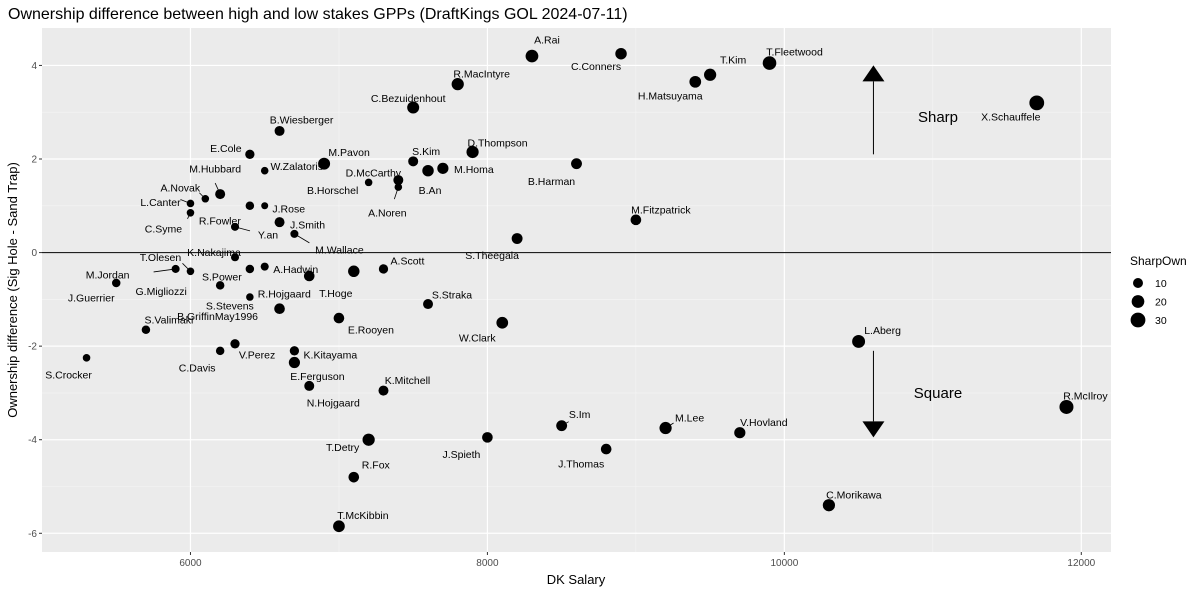  What do you see at coordinates (205, 198) in the screenshot?
I see `point-A.Novak` at bounding box center [205, 198].